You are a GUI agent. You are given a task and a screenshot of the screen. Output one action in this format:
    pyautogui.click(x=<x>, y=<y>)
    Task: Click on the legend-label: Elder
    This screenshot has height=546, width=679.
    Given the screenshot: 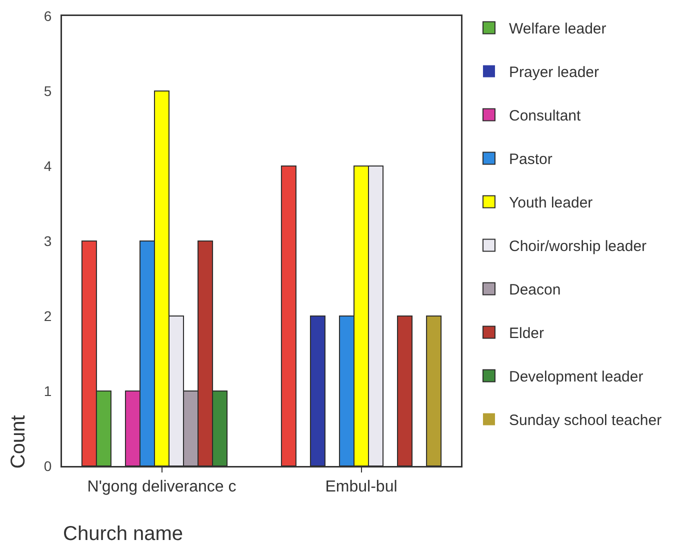 What is the action you would take?
    pyautogui.click(x=526, y=333)
    